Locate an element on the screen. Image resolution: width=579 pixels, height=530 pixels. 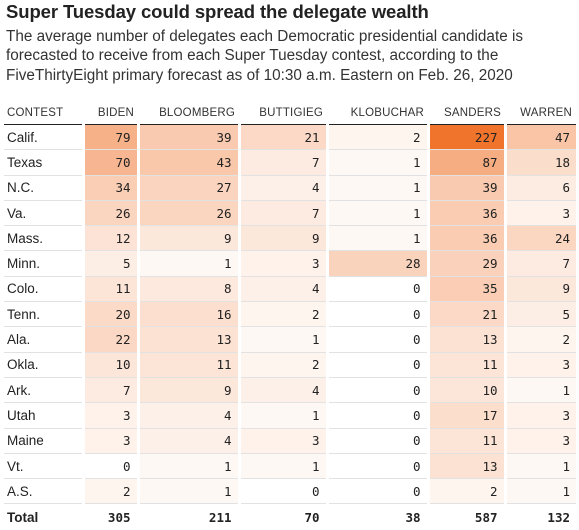
cell-bloomberg: 39 is located at coordinates (188, 137).